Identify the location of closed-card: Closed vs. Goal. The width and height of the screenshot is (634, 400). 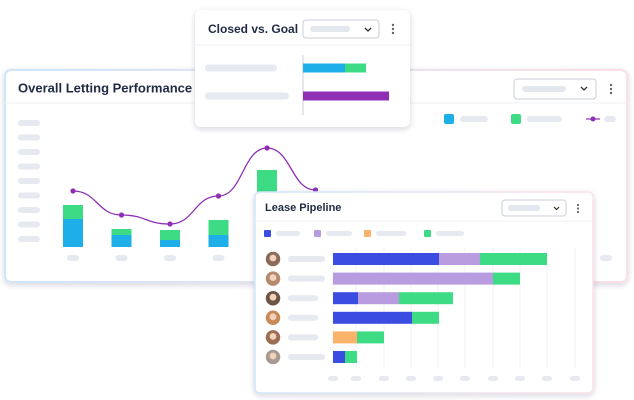
(302, 68).